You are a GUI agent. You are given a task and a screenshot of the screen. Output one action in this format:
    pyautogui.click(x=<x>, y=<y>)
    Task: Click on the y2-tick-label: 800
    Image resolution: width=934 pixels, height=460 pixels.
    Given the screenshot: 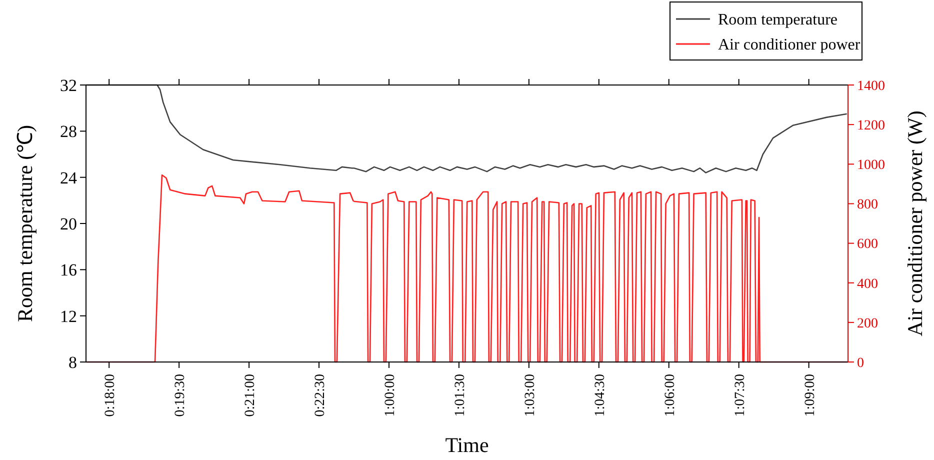 What is the action you would take?
    pyautogui.click(x=867, y=205)
    